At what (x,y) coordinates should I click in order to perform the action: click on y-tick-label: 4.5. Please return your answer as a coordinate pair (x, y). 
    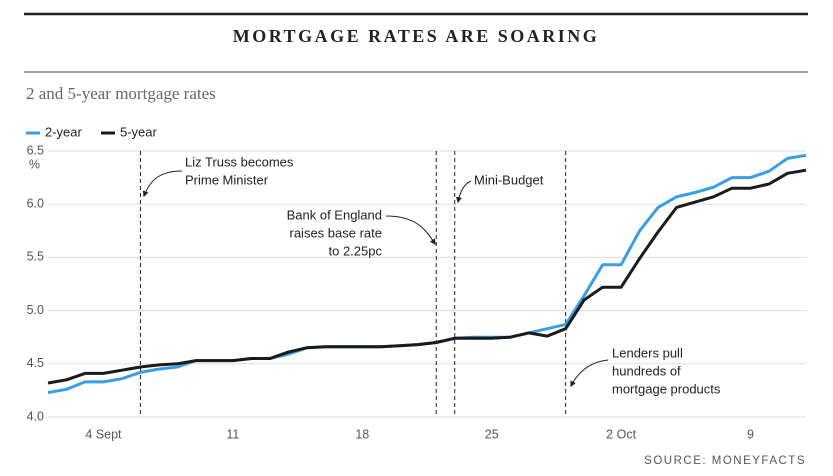
    Looking at the image, I should click on (35, 363).